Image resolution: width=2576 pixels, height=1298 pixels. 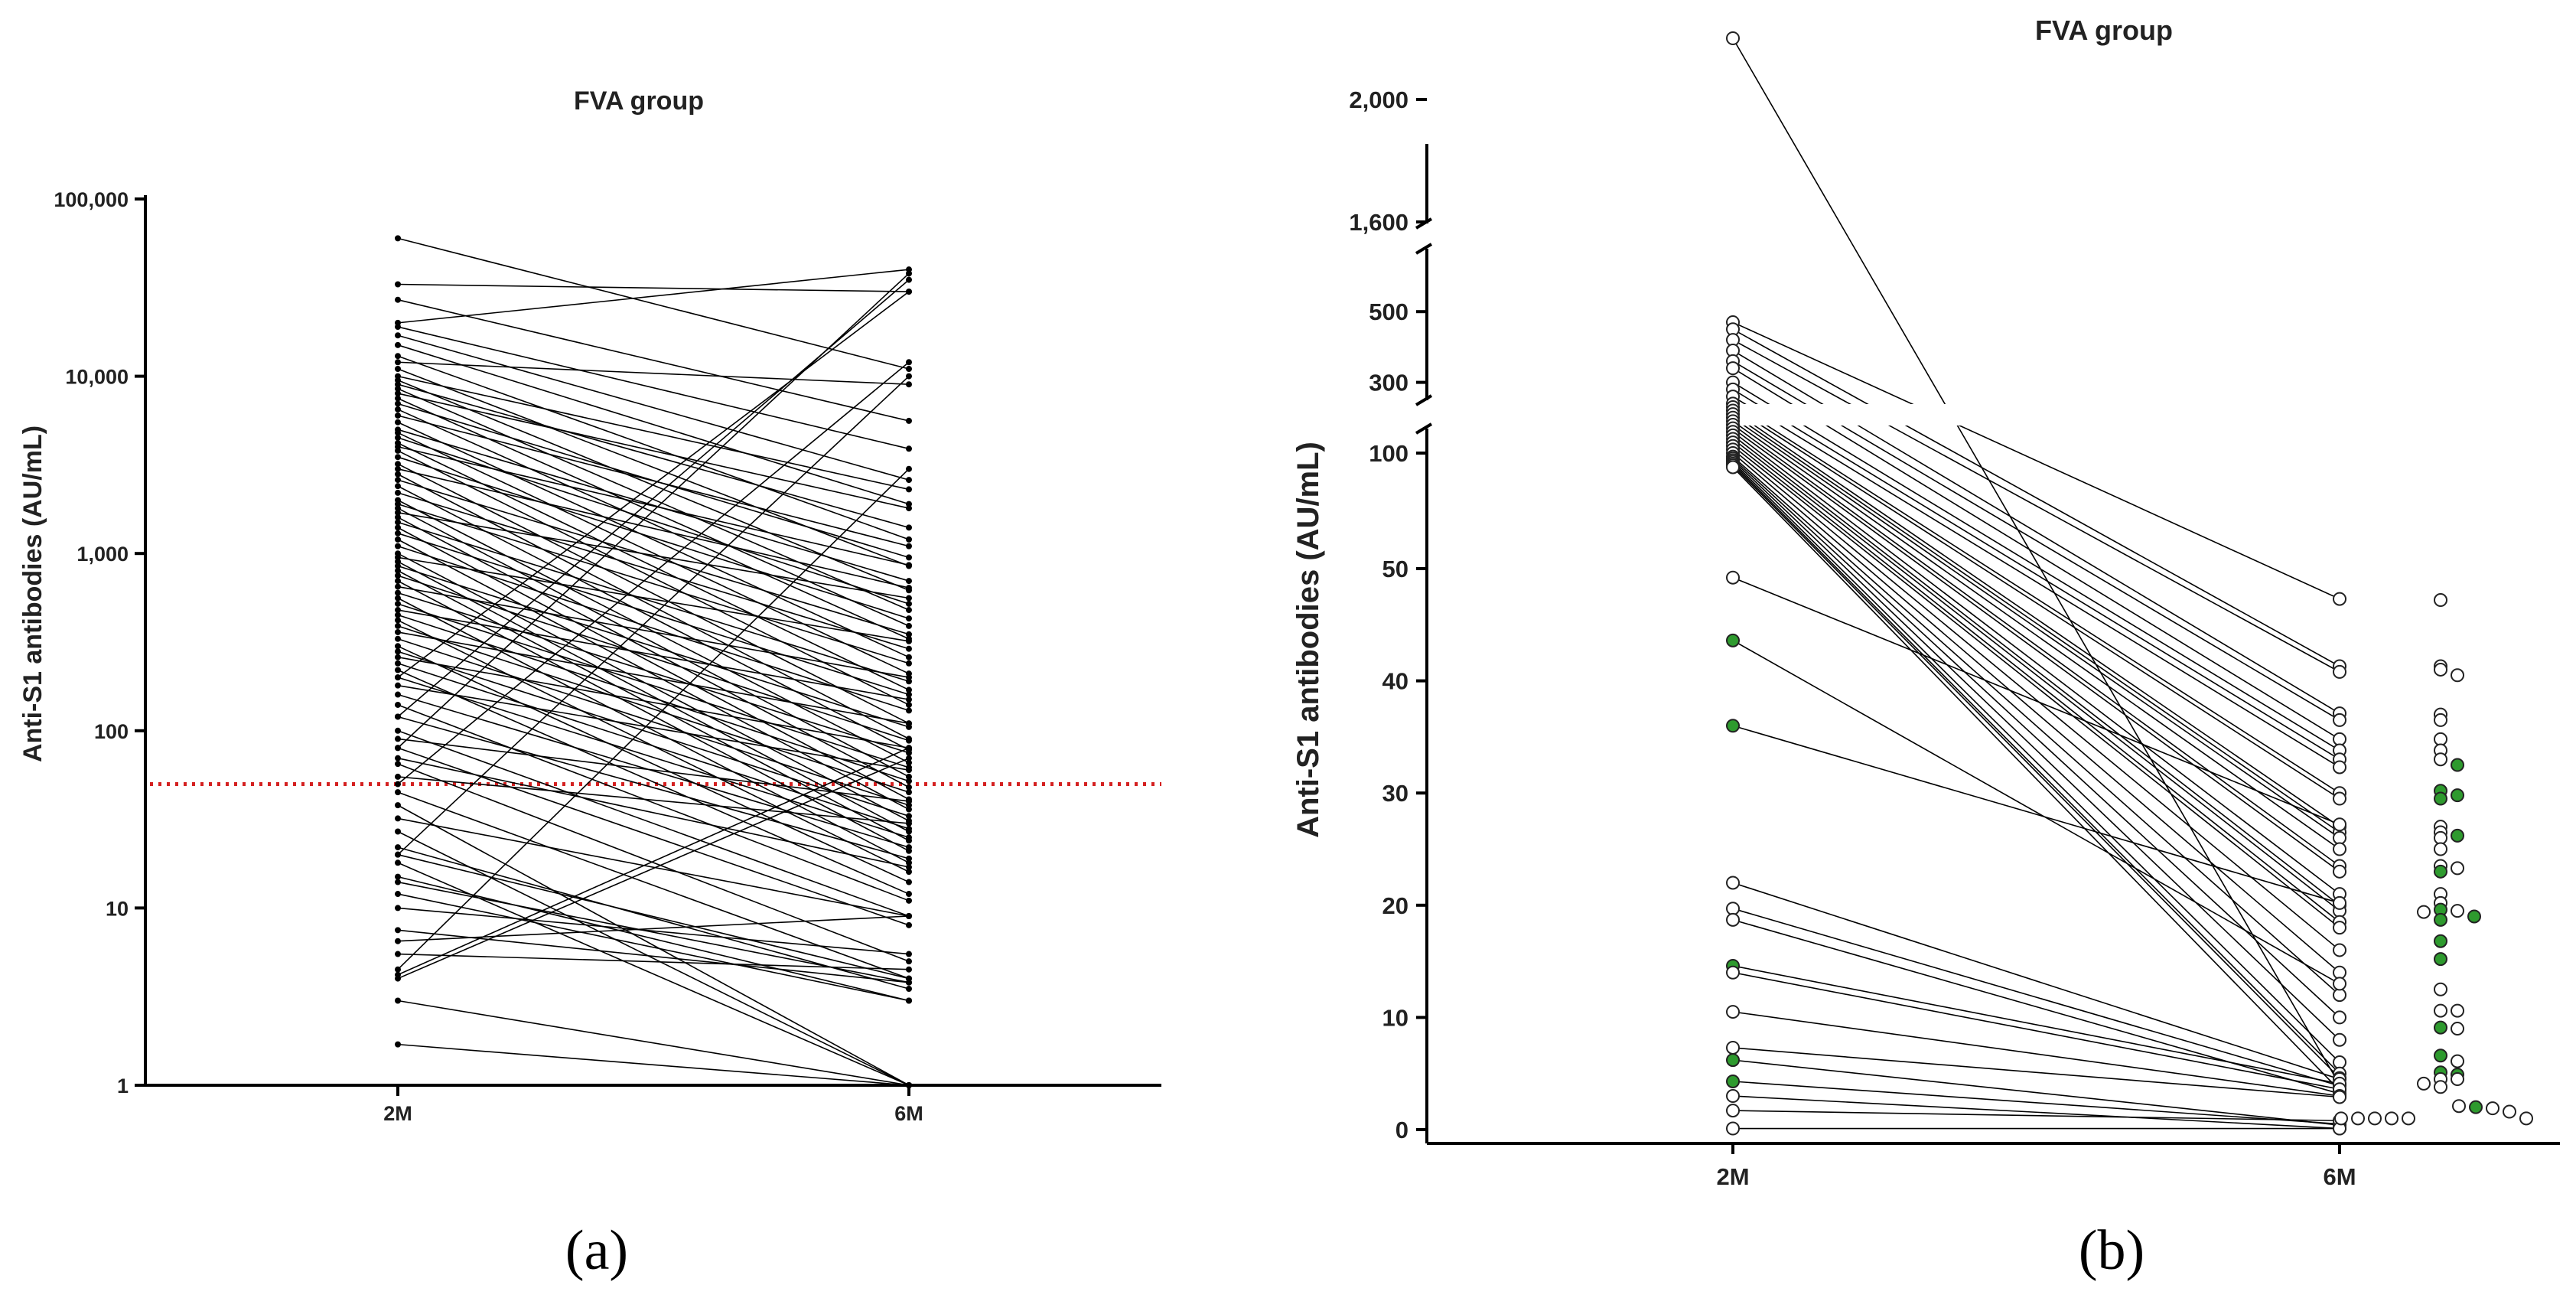 What do you see at coordinates (1424, 400) in the screenshot?
I see `panel-b-axis-break-mark` at bounding box center [1424, 400].